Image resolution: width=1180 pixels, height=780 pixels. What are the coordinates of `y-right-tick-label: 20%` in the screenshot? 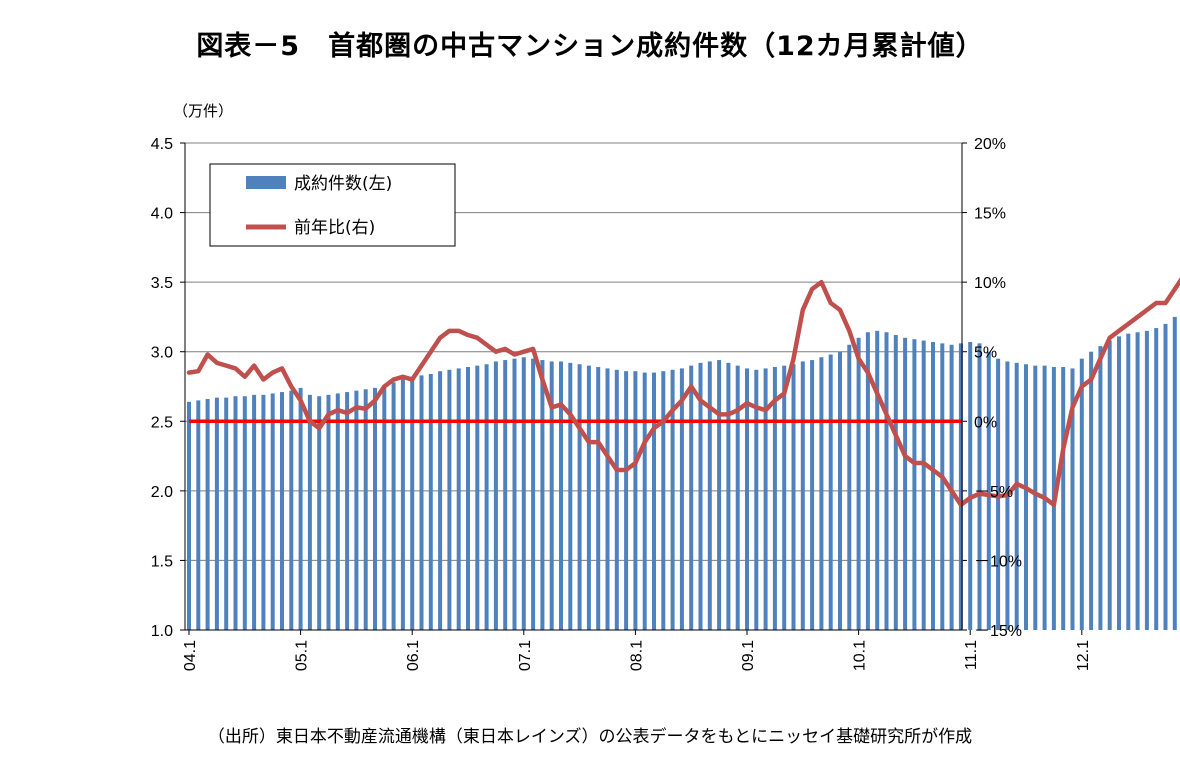 It's located at (990, 144).